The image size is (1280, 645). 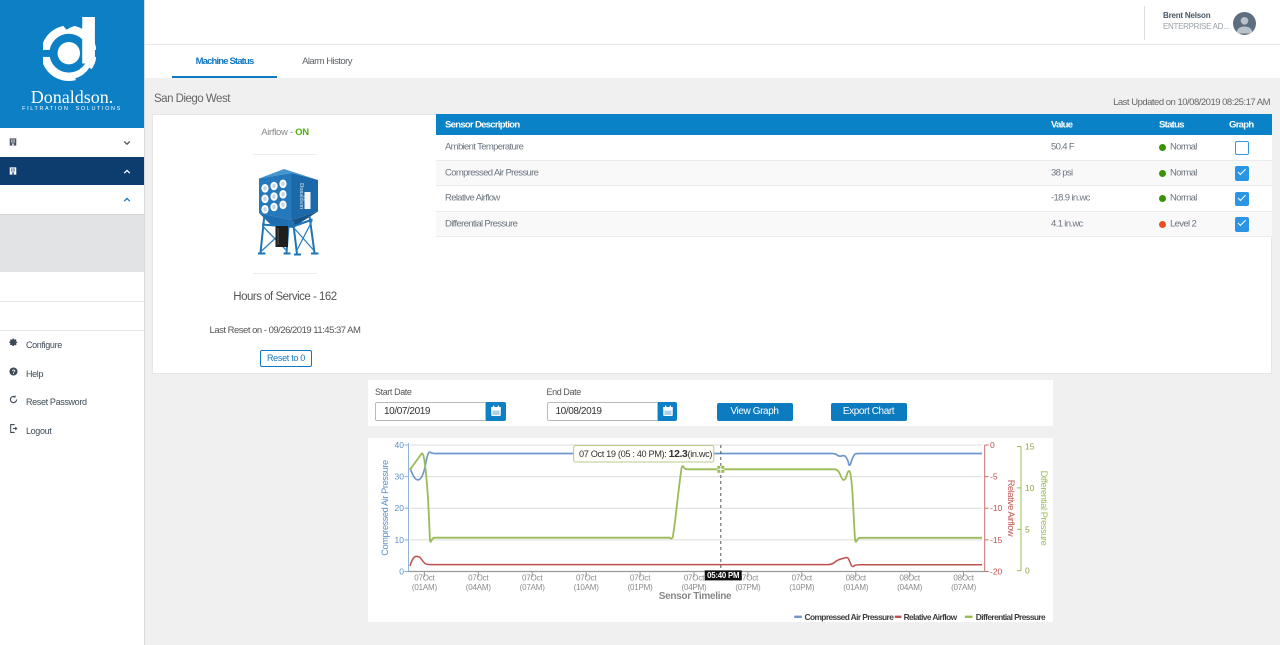 I want to click on svg-text: 15, so click(x=1030, y=447).